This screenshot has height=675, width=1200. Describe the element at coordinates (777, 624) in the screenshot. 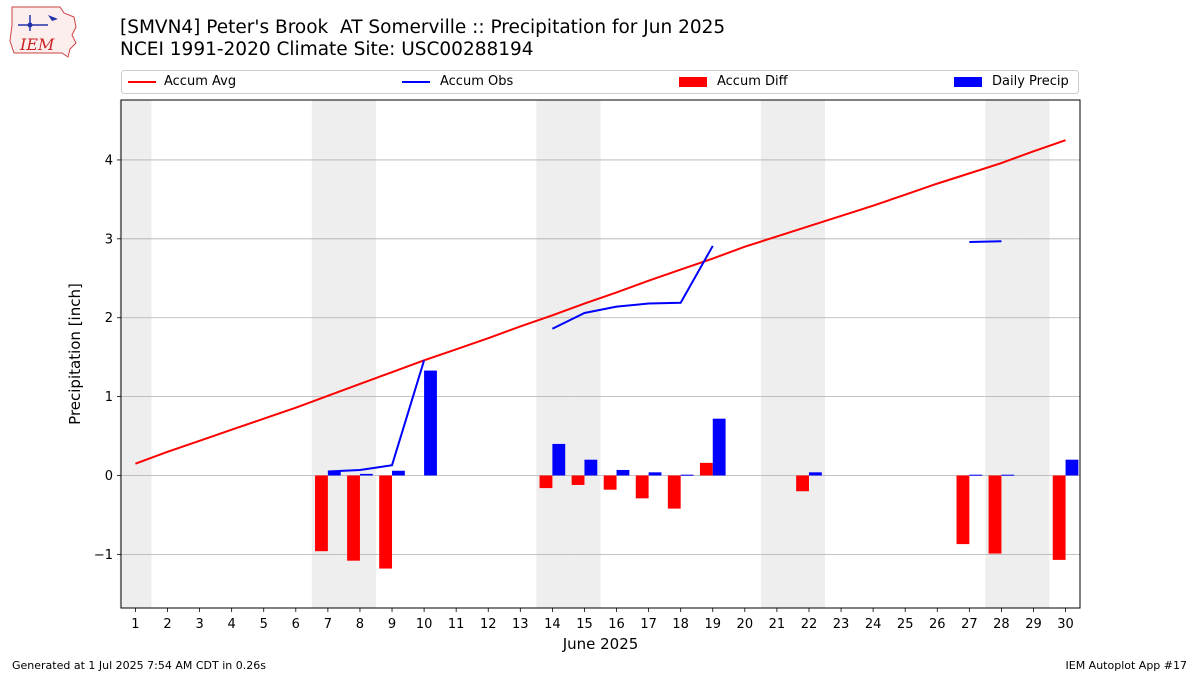

I see `x-tick-label-21: 21` at that location.